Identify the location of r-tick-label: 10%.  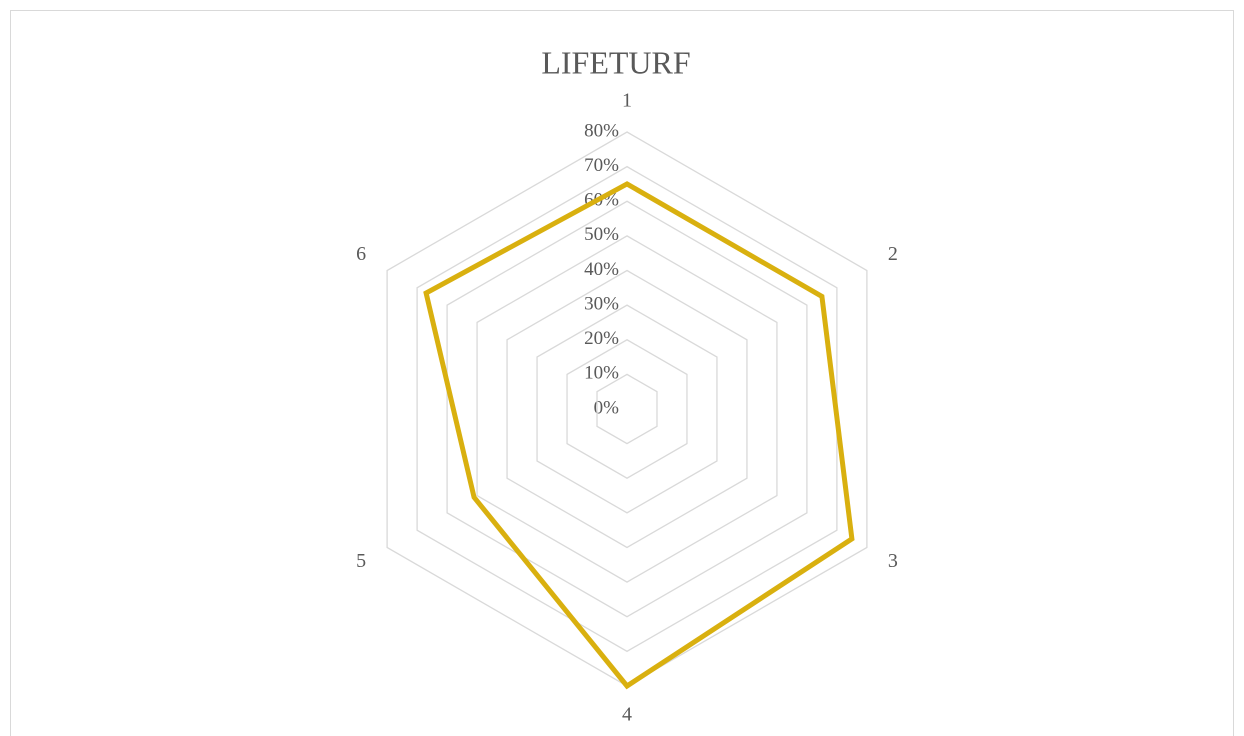
(601, 373).